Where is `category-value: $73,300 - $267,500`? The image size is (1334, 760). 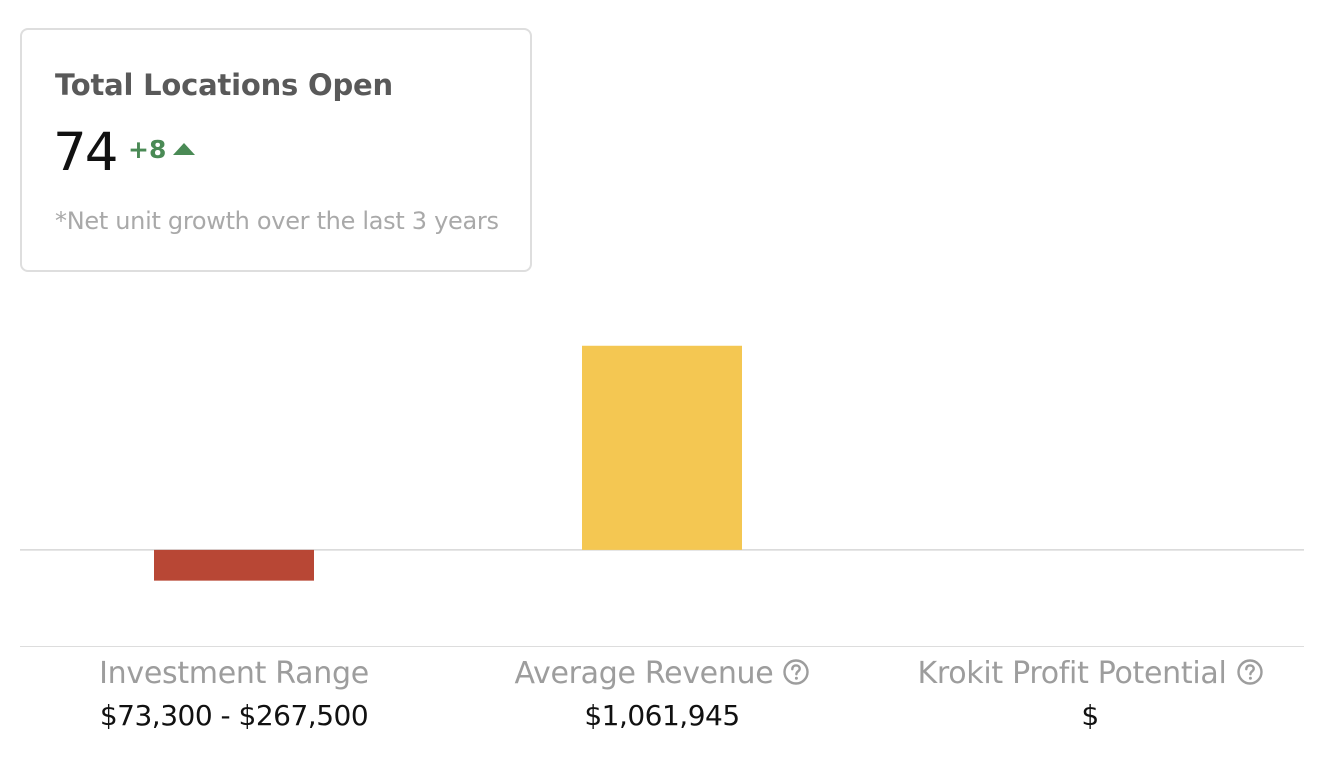
category-value: $73,300 - $267,500 is located at coordinates (234, 715).